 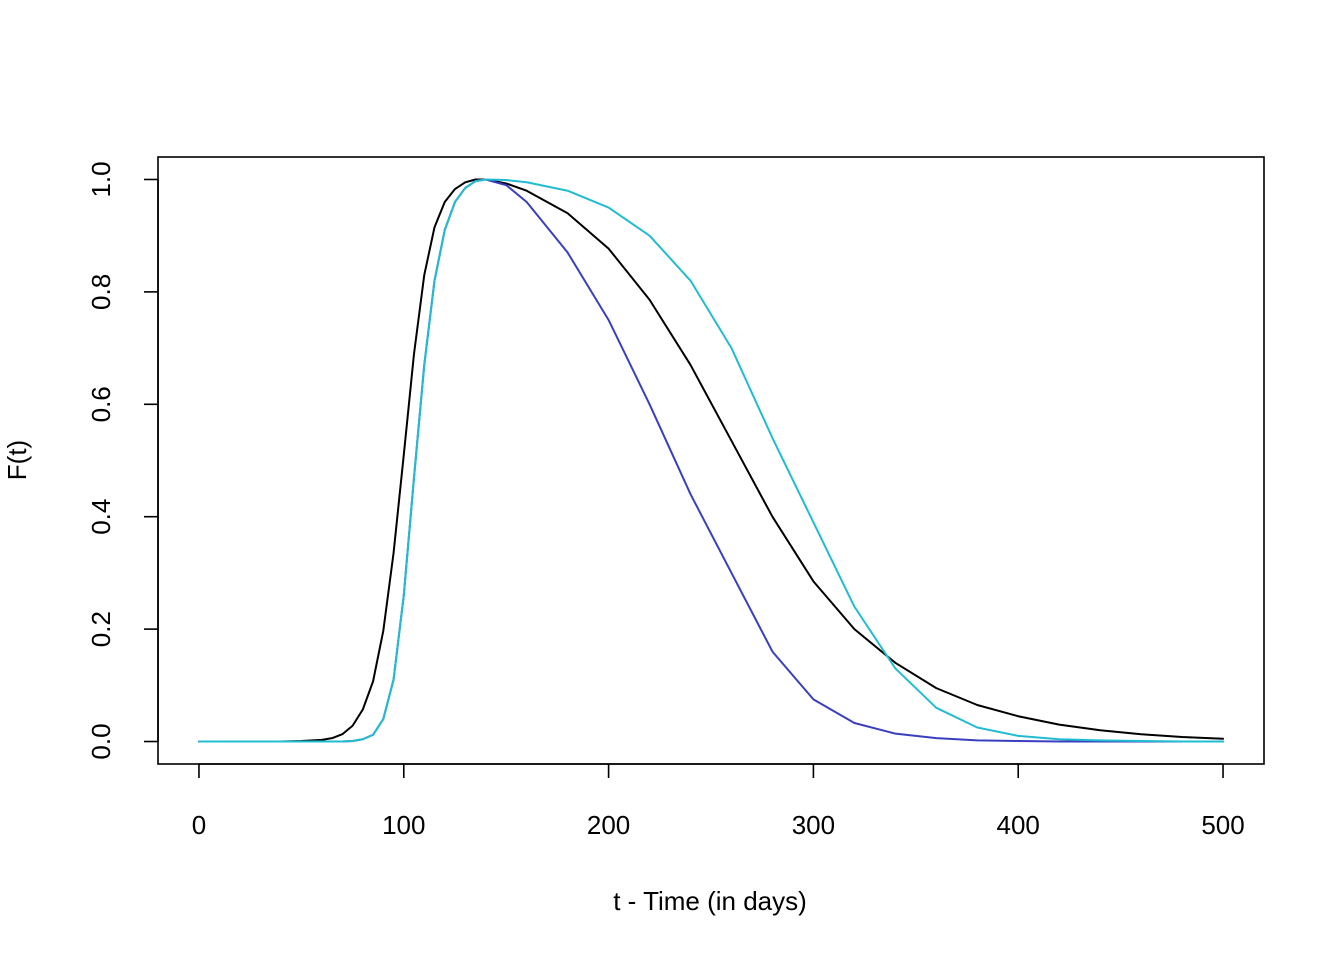 What do you see at coordinates (718, 801) in the screenshot?
I see `x-axis: 0 100 200 300 400 500` at bounding box center [718, 801].